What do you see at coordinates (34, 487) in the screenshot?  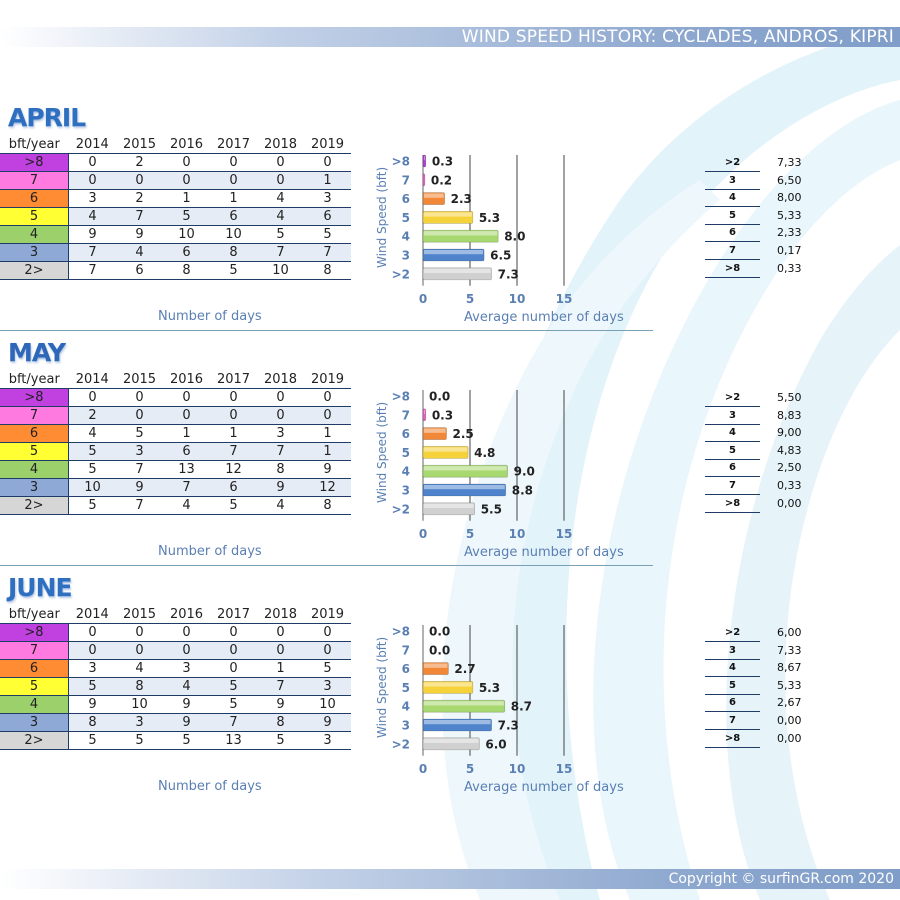 I see `bft-label-cell: 3` at bounding box center [34, 487].